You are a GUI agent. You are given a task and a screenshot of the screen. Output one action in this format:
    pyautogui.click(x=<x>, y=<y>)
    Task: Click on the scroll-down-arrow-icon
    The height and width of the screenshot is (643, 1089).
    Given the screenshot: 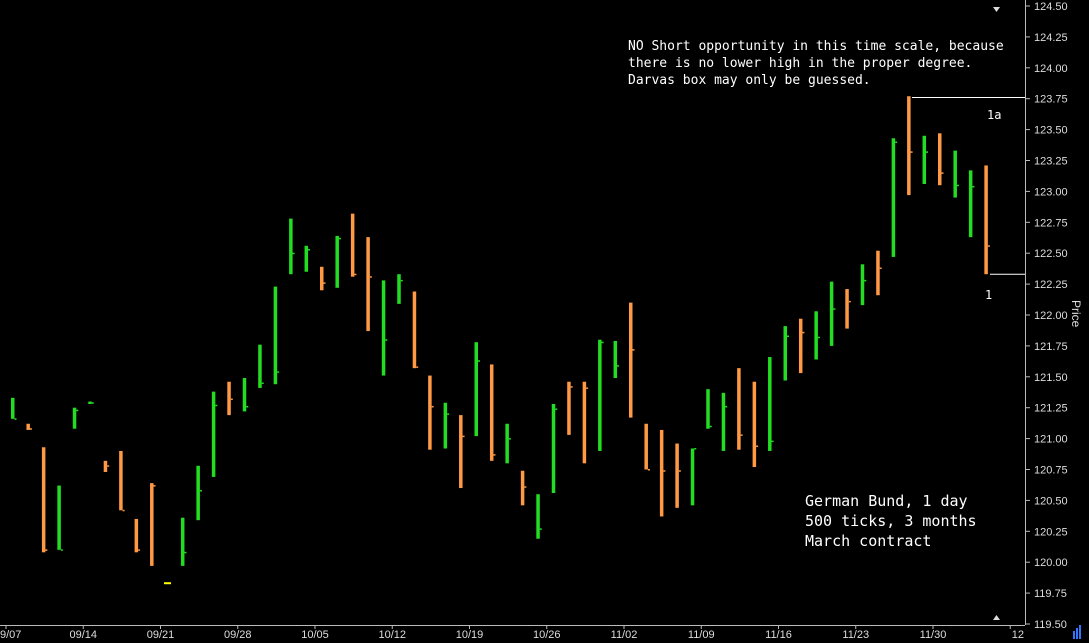 What is the action you would take?
    pyautogui.click(x=996, y=9)
    